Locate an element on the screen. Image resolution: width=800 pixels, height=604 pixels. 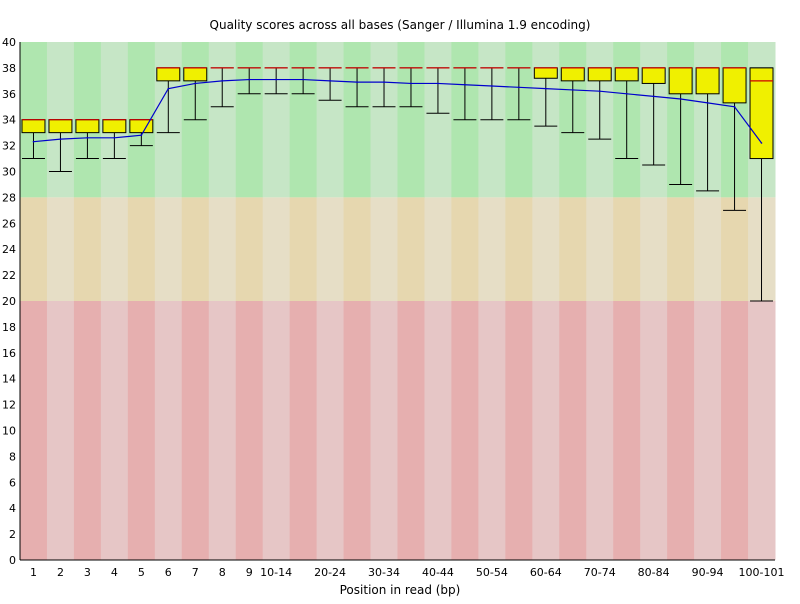
x-tick-label: 50-54 is located at coordinates (492, 572).